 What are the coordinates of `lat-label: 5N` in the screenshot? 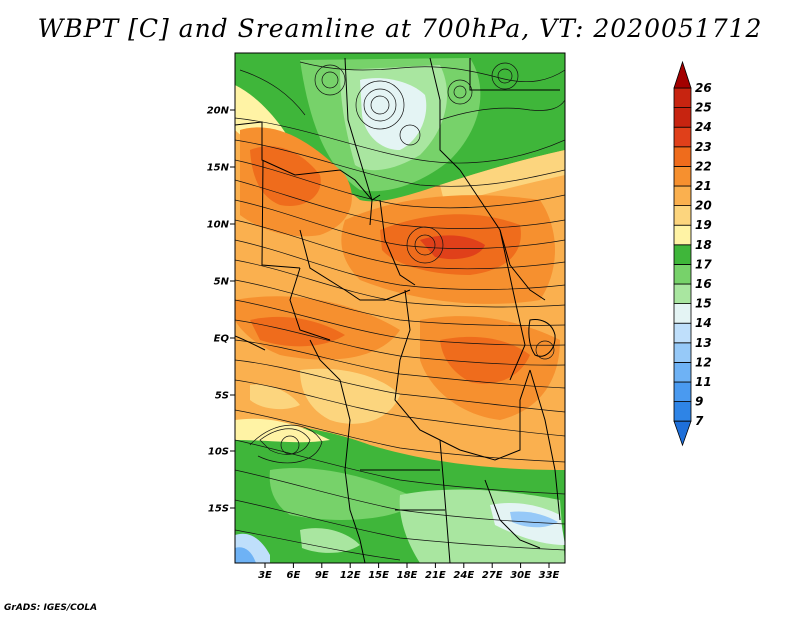 It's located at (222, 282).